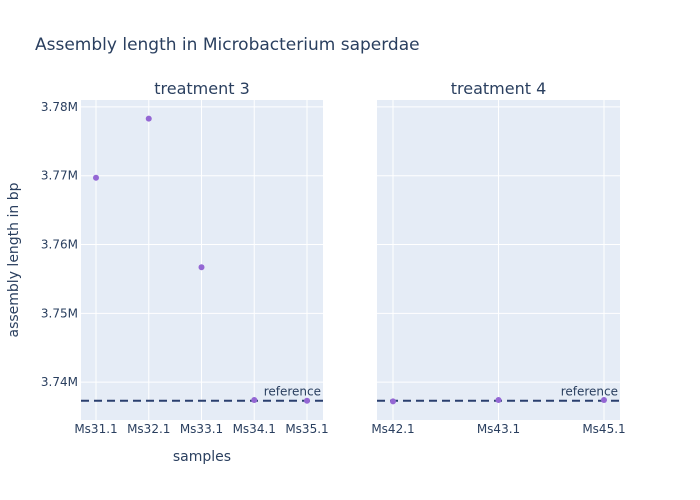  What do you see at coordinates (202, 88) in the screenshot?
I see `panel-title: treatment 3` at bounding box center [202, 88].